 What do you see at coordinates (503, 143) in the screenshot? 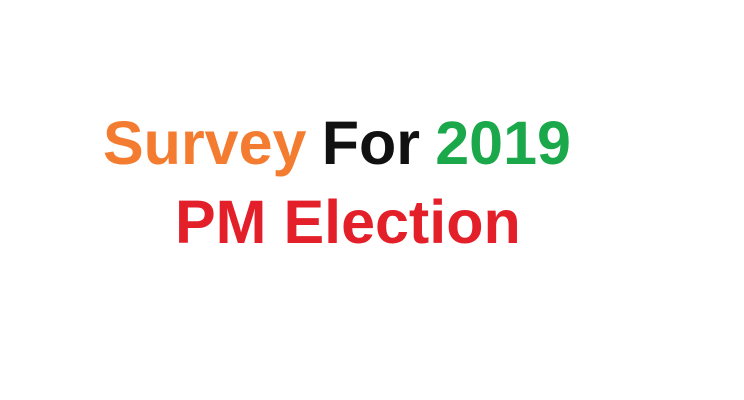
I see `headline-word-year: 2019` at bounding box center [503, 143].